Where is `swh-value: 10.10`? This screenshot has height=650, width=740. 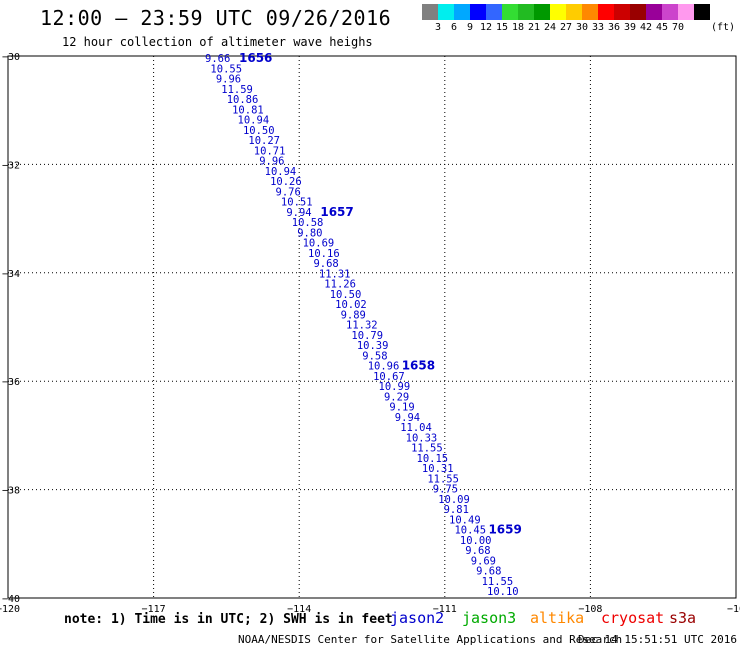
swh-value: 10.10 is located at coordinates (503, 592).